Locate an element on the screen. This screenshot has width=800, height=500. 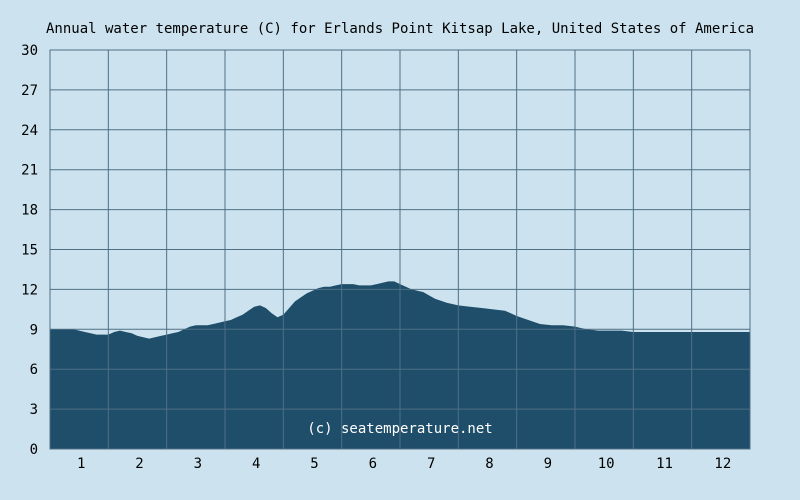
x-tick-label: 8 is located at coordinates (489, 464).